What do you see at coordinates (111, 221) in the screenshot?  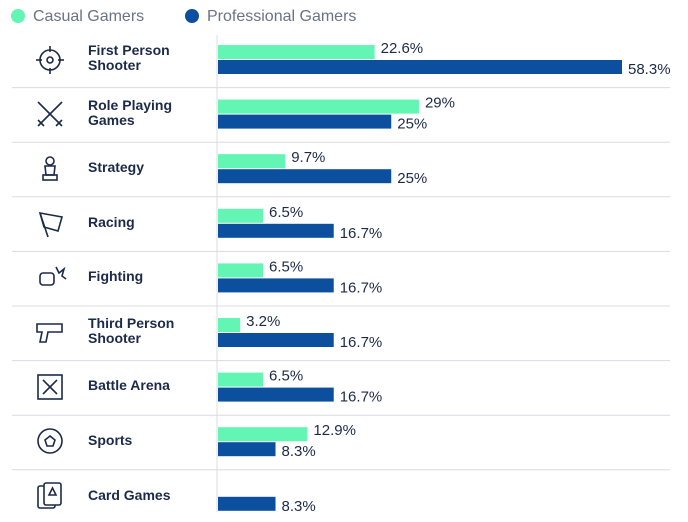 I see `category-label: Racing` at bounding box center [111, 221].